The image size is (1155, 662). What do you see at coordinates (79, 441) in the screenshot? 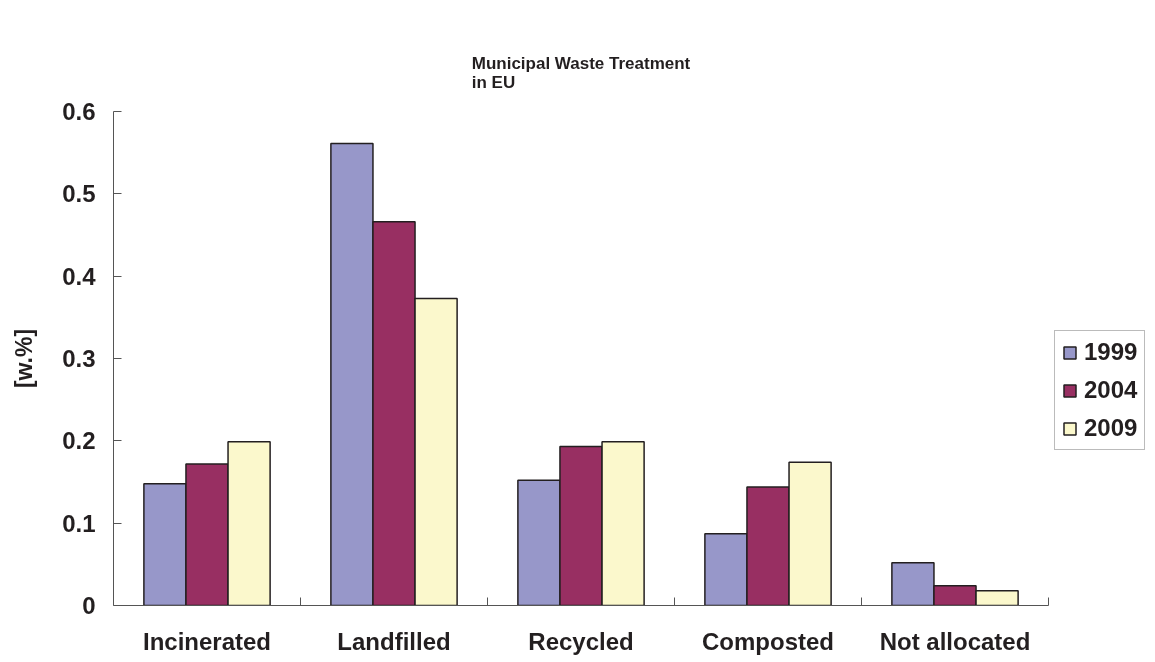
I see `y-tick-label: 0.2` at bounding box center [79, 441].